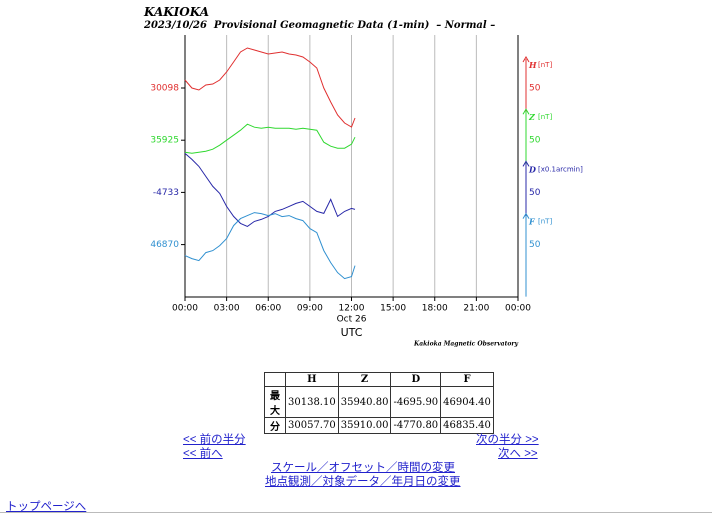 Image resolution: width=720 pixels, height=524 pixels. I want to click on cell: 46835.40, so click(467, 425).